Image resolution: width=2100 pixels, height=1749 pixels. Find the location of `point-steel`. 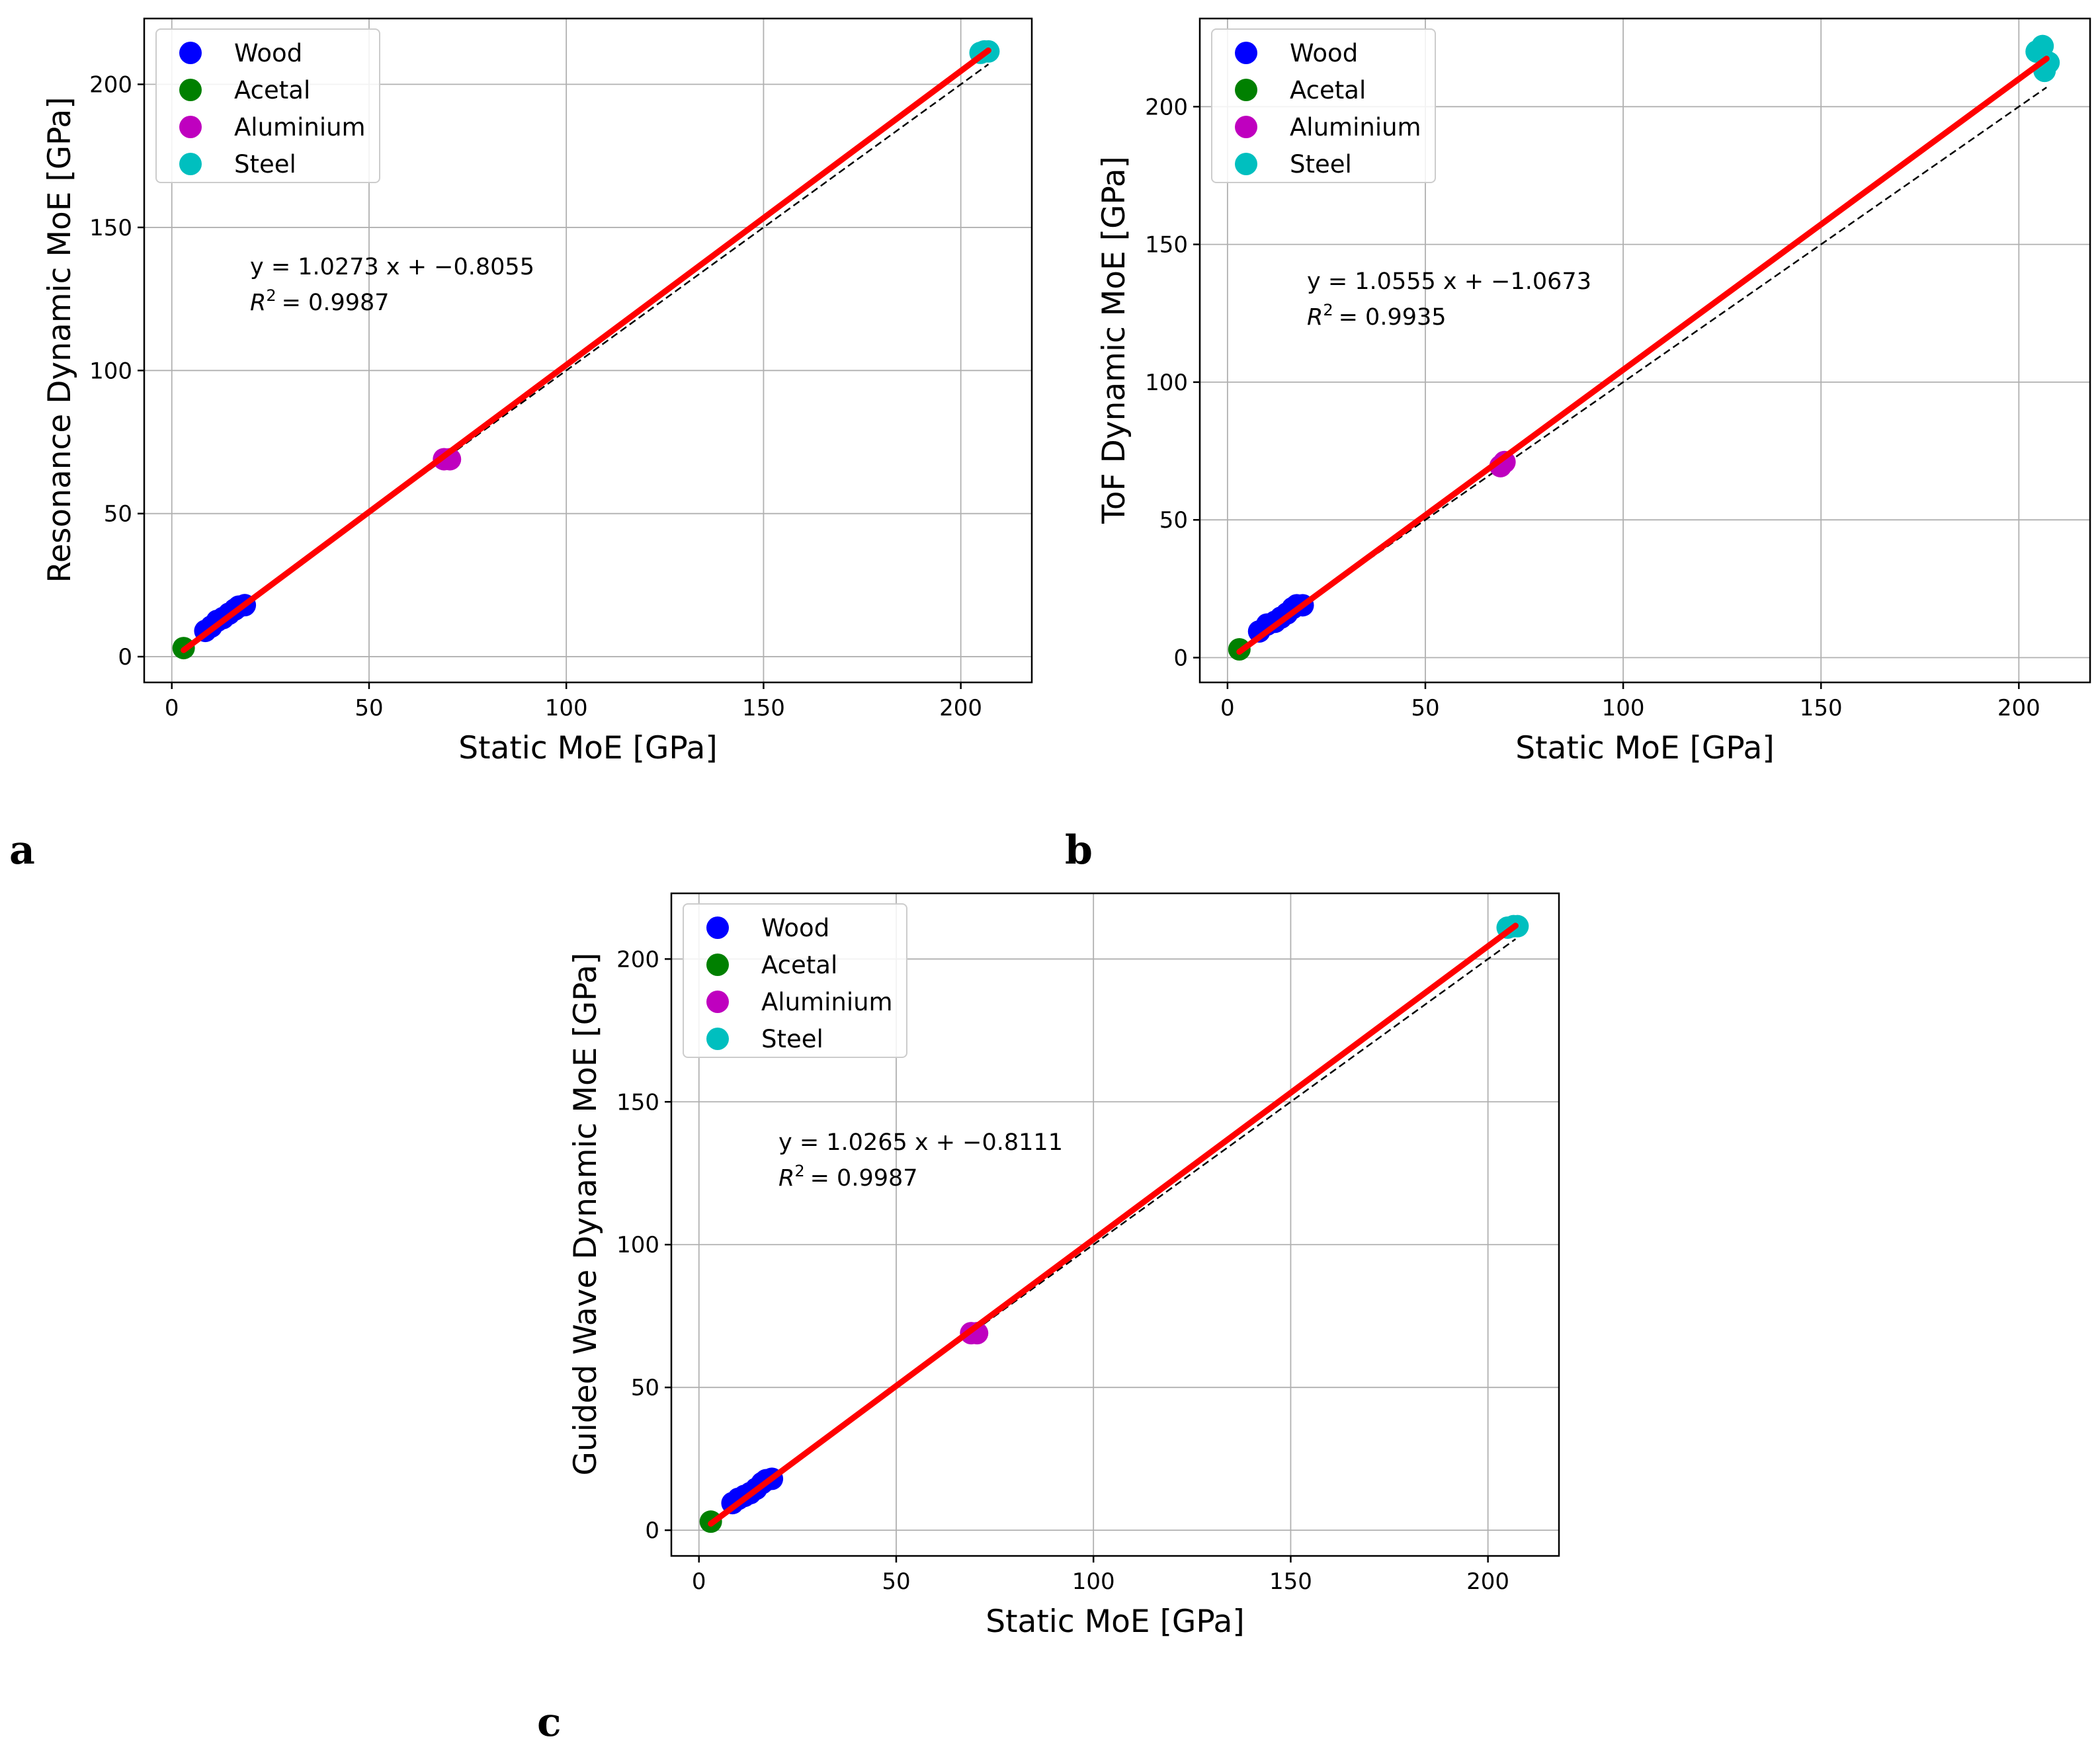

point-steel is located at coordinates (2048, 62).